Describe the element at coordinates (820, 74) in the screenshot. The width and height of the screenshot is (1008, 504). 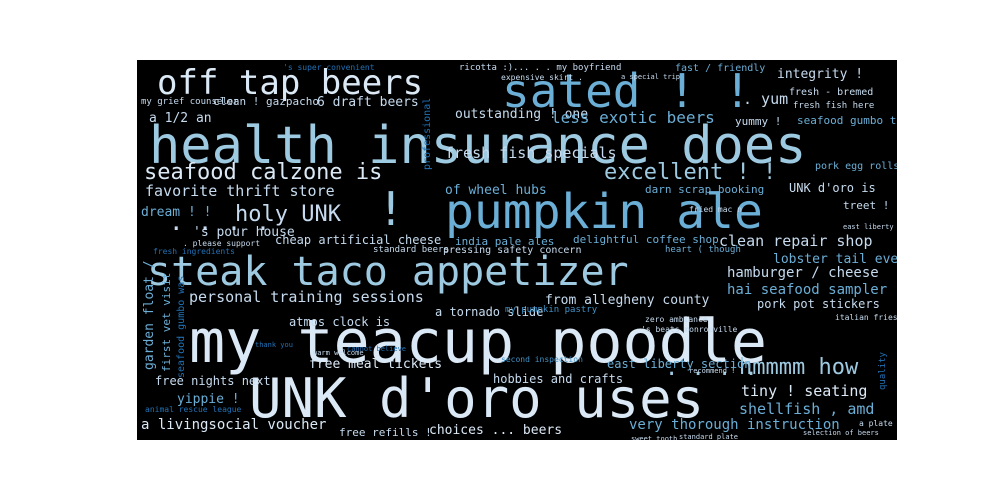
I see `cloud-word: integrity !` at that location.